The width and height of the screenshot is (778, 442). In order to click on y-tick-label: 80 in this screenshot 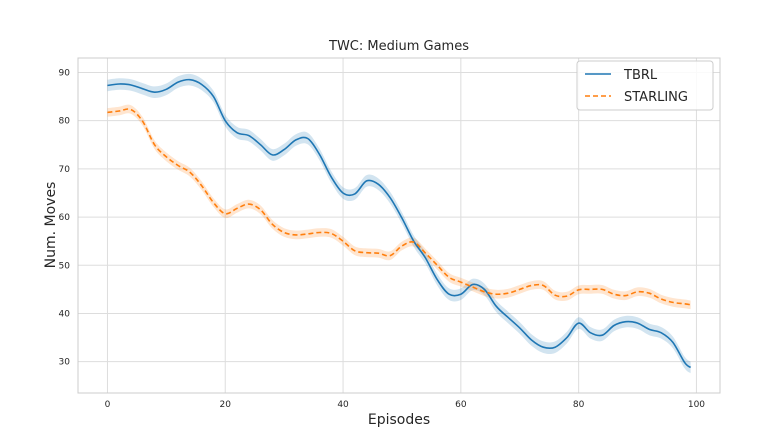, I will do `click(65, 122)`.